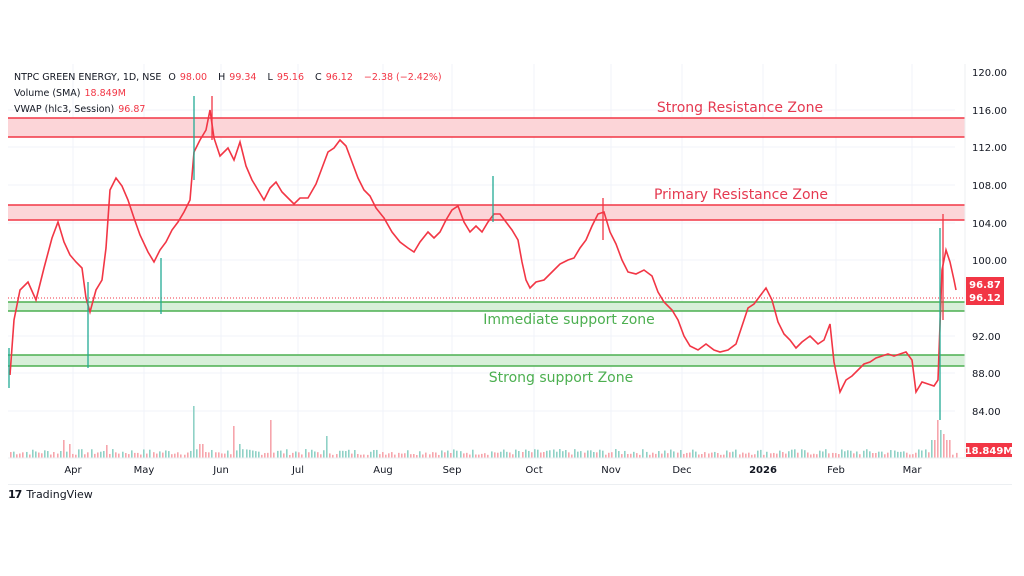 The image size is (1024, 576). What do you see at coordinates (59, 494) in the screenshot?
I see `tradingview-text: TradingView` at bounding box center [59, 494].